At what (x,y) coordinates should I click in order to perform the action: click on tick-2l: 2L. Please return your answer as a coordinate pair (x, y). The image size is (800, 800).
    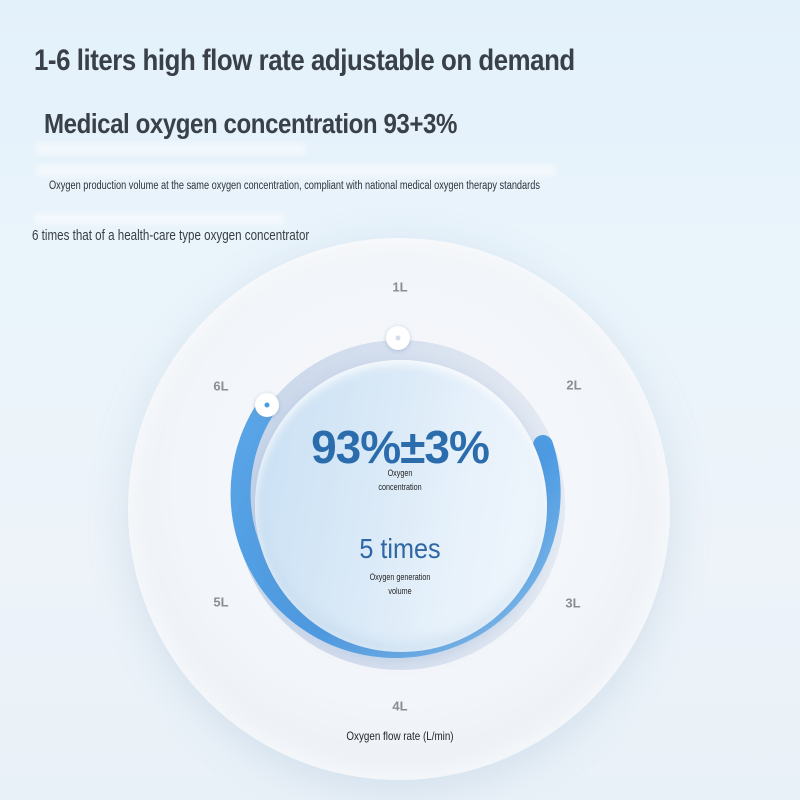
    Looking at the image, I should click on (574, 385).